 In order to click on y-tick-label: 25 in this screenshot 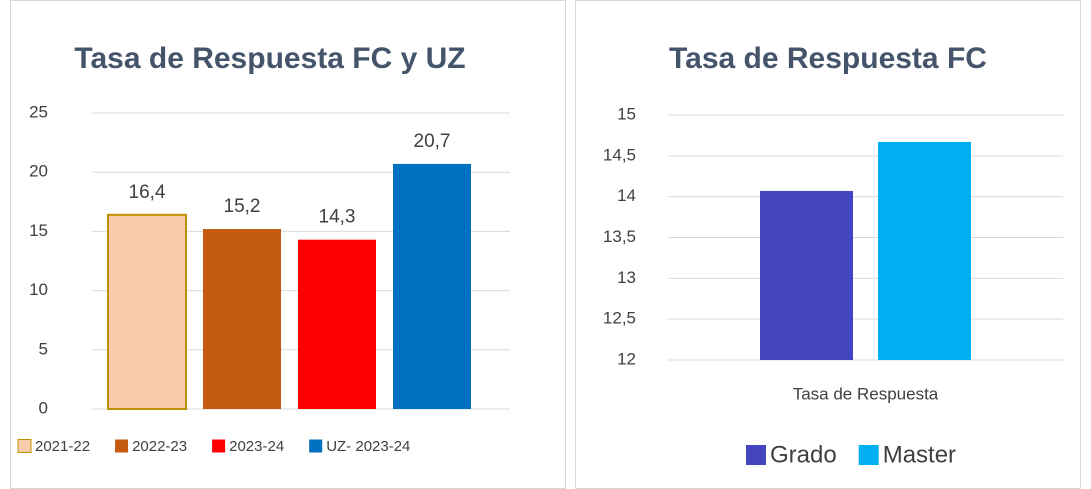, I will do `click(38, 111)`.